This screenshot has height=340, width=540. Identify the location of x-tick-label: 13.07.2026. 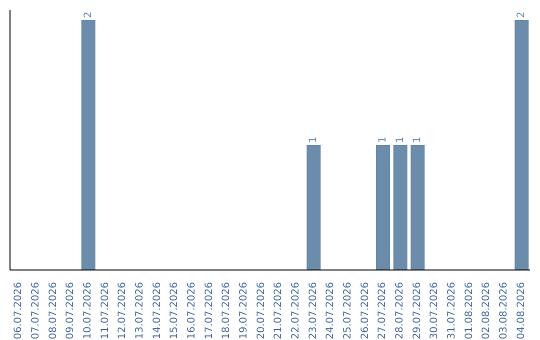
(140, 311).